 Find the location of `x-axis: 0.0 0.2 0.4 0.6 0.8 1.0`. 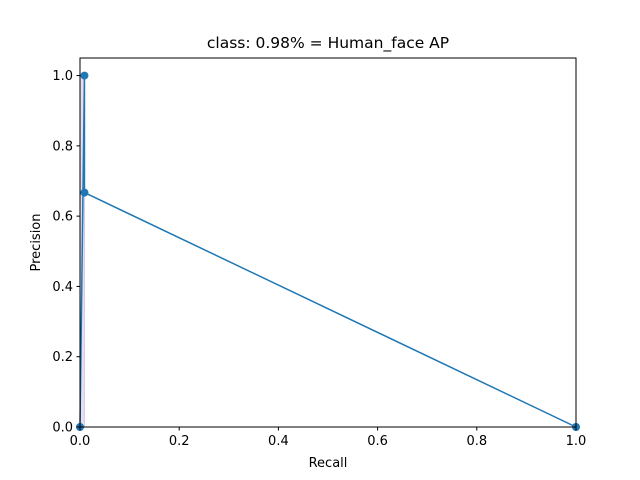

x-axis: 0.0 0.2 0.4 0.6 0.8 1.0 is located at coordinates (328, 438).